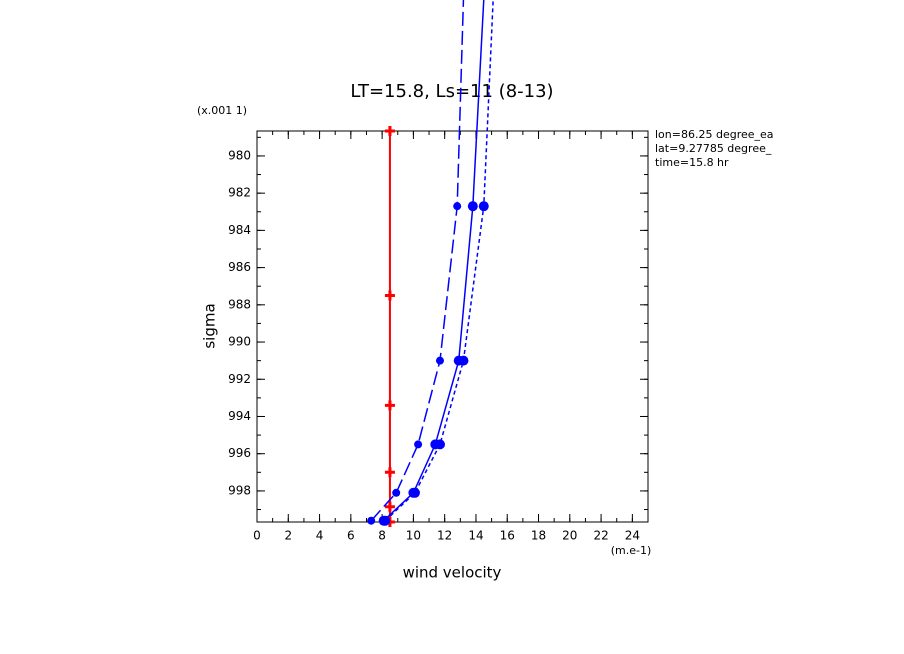 This screenshot has height=654, width=904. I want to click on x-tick-label: 2, so click(288, 536).